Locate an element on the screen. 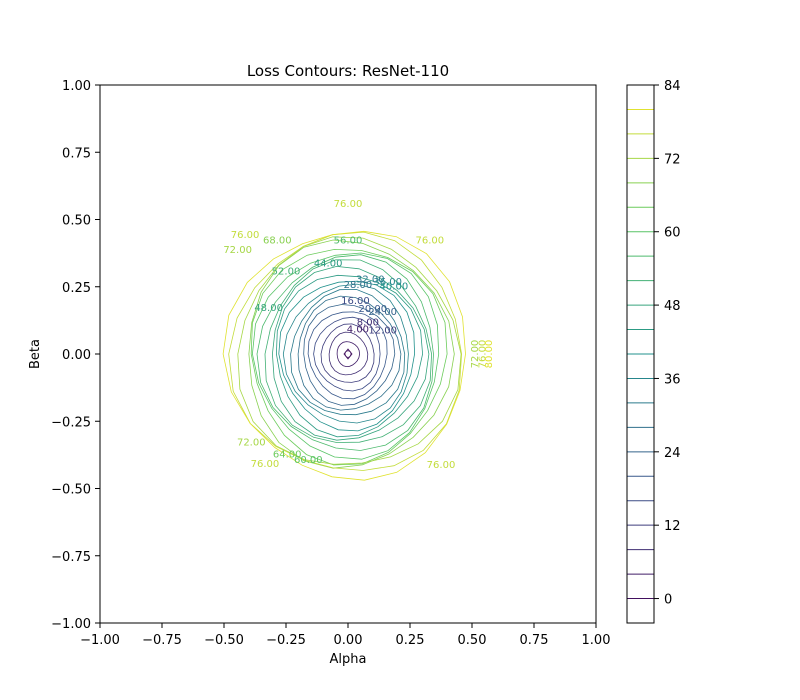 This screenshot has height=700, width=800. colorbar-tick-label: 0 is located at coordinates (668, 600).